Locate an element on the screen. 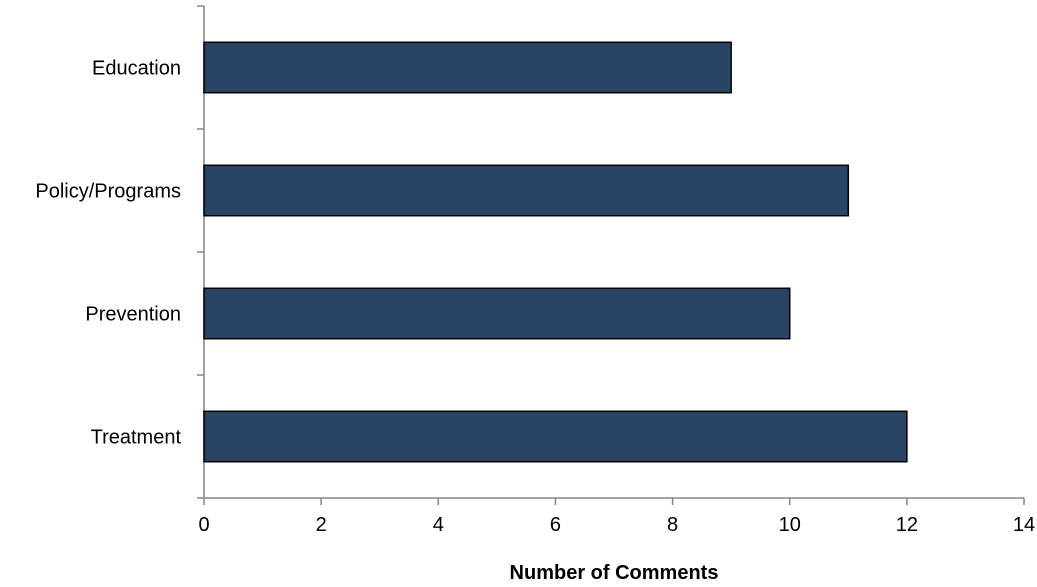 This screenshot has width=1037, height=587. x-tick-label: 6 is located at coordinates (555, 525).